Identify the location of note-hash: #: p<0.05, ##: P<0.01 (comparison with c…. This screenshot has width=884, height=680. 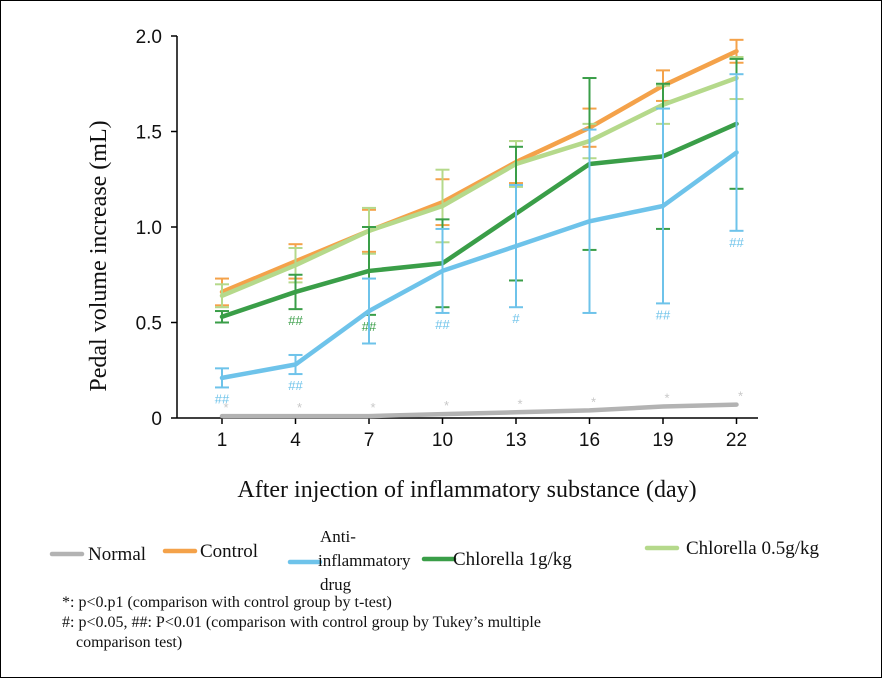
(301, 622).